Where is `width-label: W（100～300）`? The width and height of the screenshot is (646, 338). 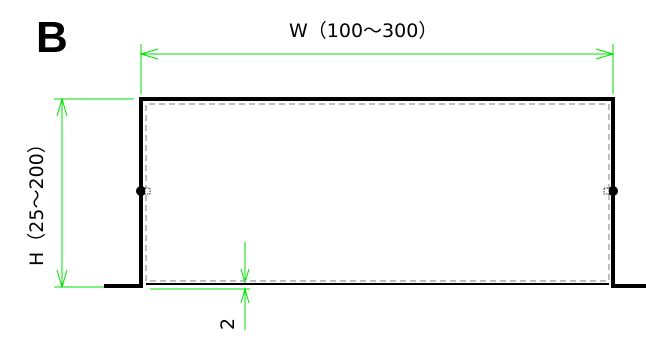
width-label: W（100～300） is located at coordinates (363, 31).